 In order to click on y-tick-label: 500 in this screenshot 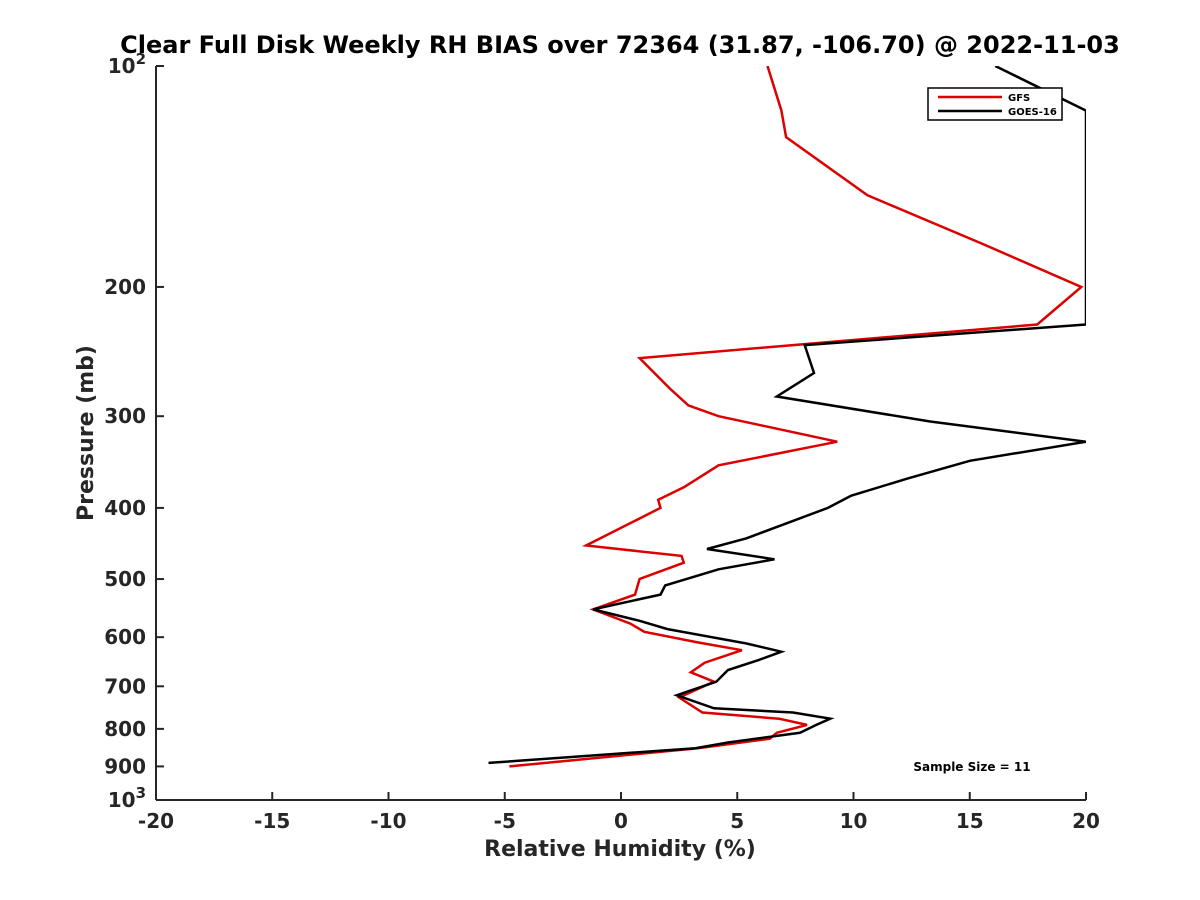, I will do `click(125, 579)`.